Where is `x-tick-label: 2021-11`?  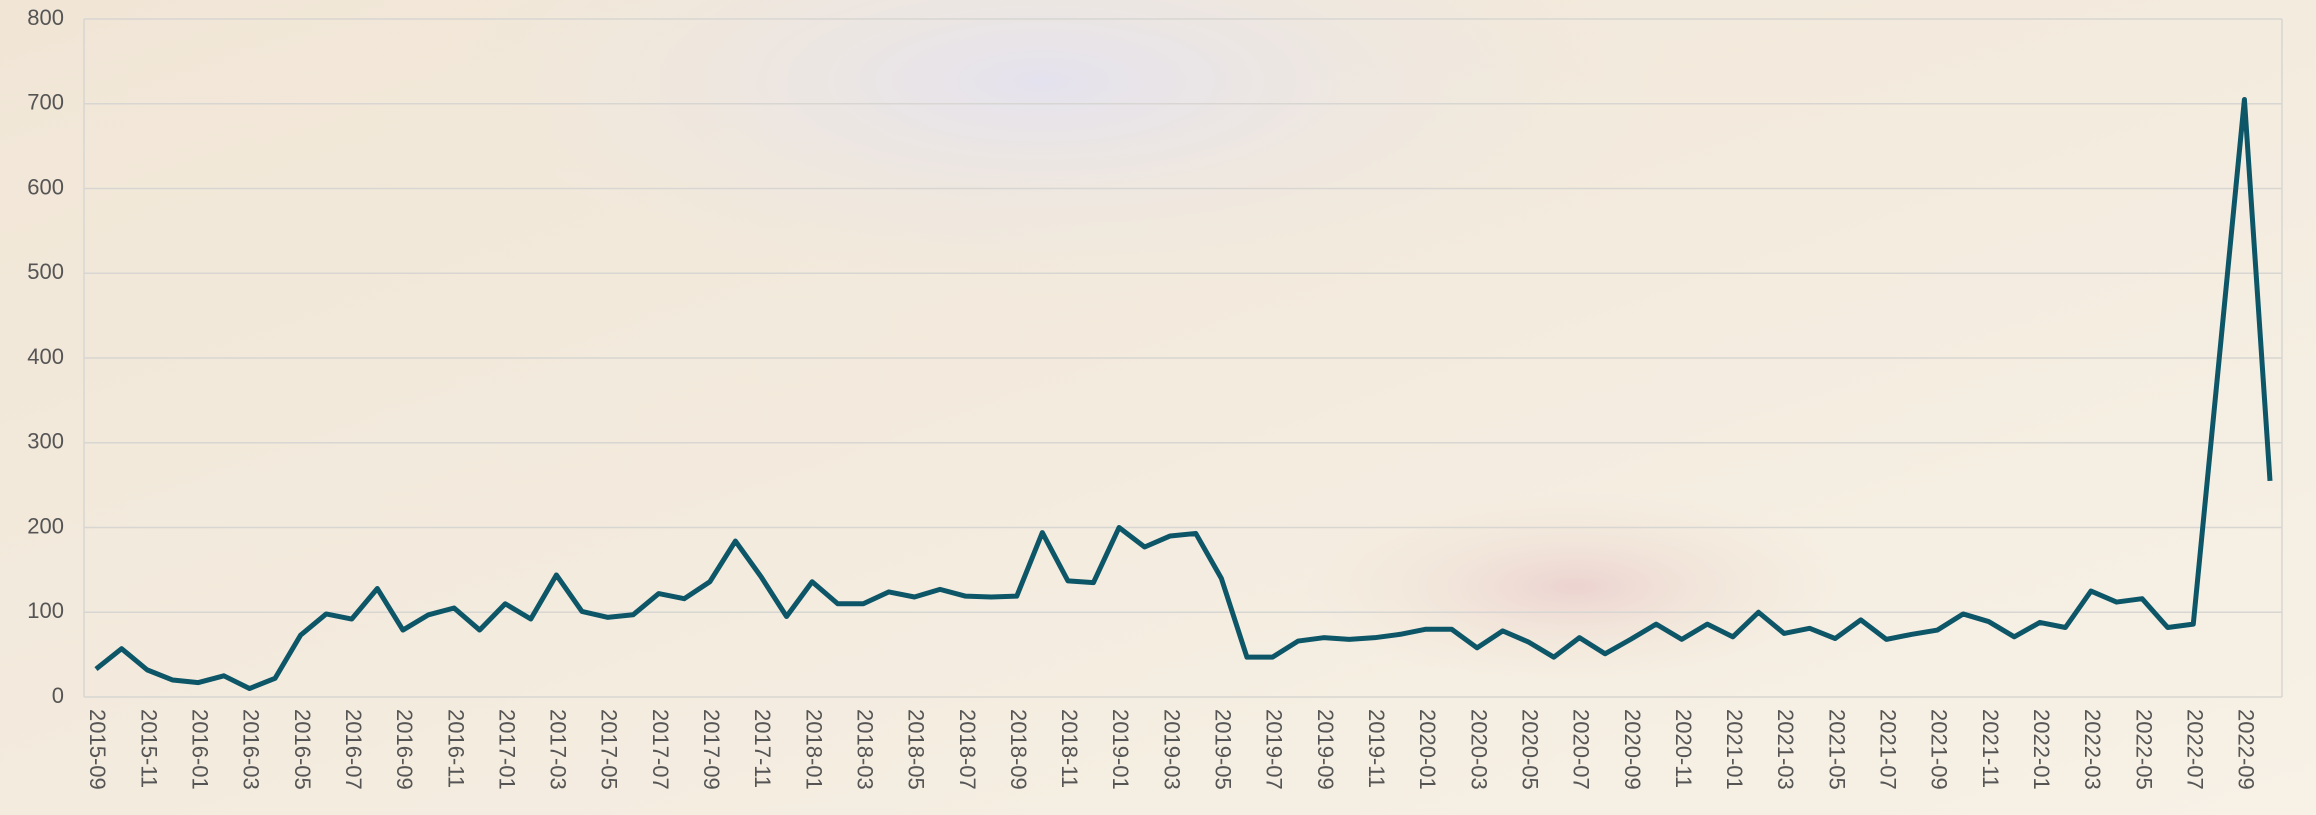 x-tick-label: 2021-11 is located at coordinates (1990, 748).